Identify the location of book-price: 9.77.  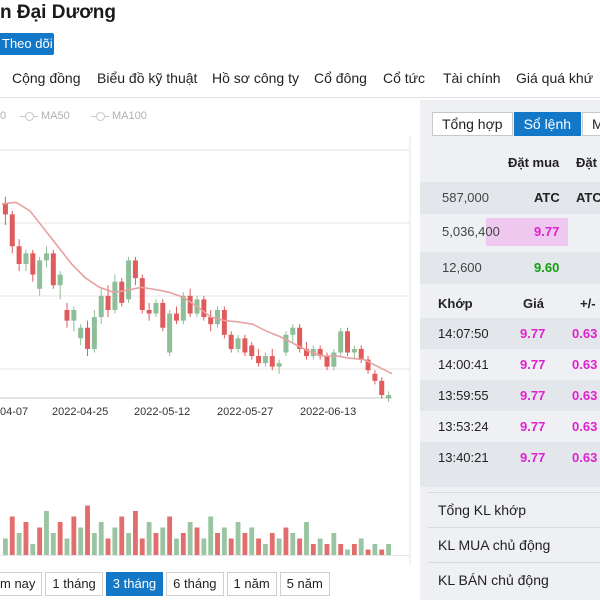
(547, 231).